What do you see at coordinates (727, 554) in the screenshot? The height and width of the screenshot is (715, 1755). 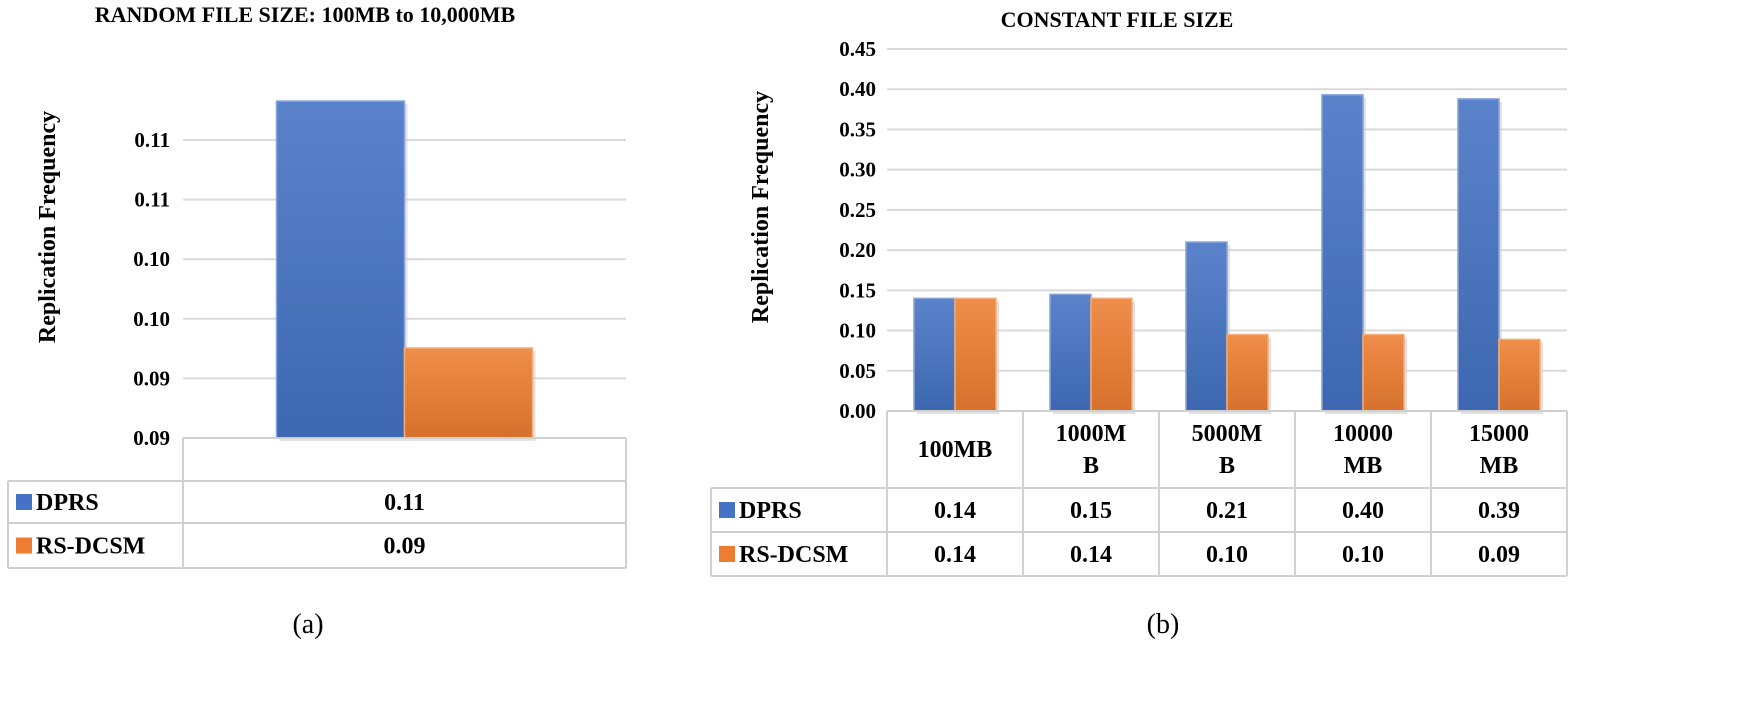 I see `chart-b-legend-swatch-rs-dcsm` at bounding box center [727, 554].